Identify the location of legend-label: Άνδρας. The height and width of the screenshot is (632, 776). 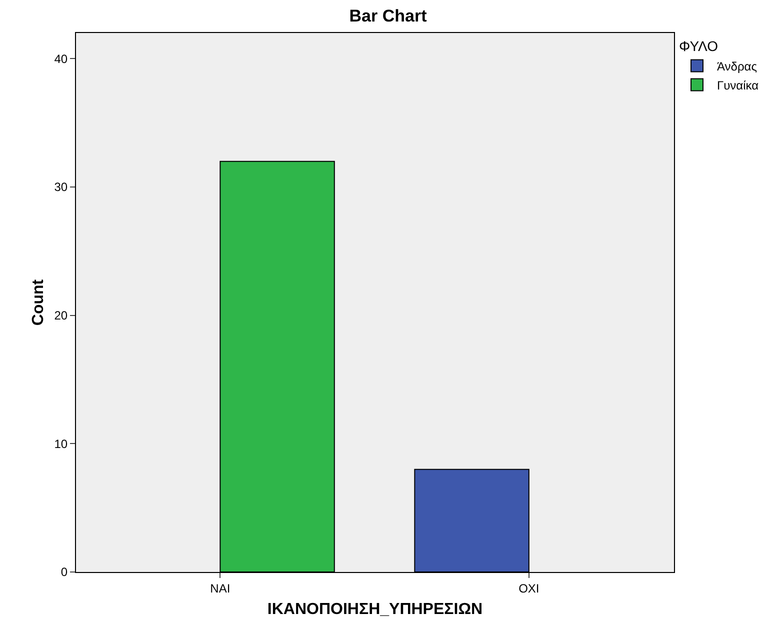
(737, 66).